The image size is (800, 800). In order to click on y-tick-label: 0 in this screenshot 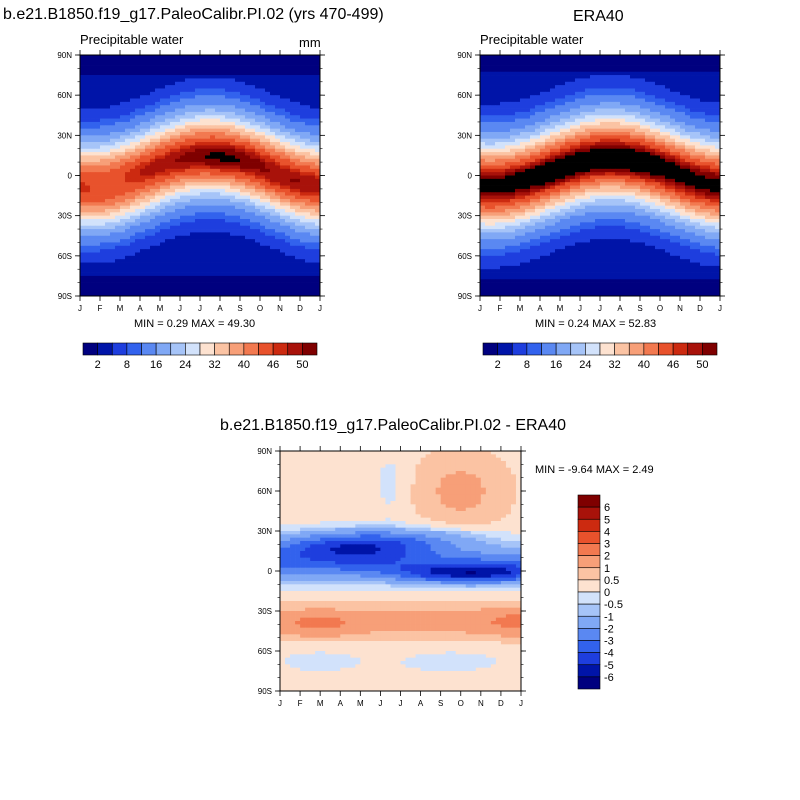, I will do `click(470, 176)`.